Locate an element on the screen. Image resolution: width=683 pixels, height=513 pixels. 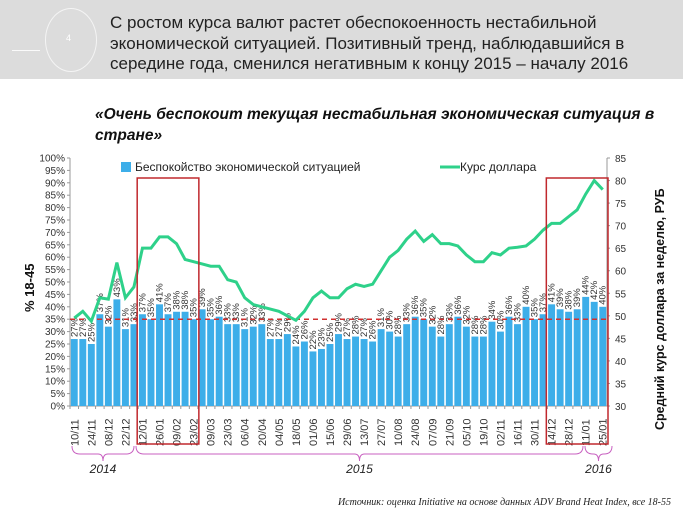
bar-value-label: 36% is located at coordinates (219, 305).